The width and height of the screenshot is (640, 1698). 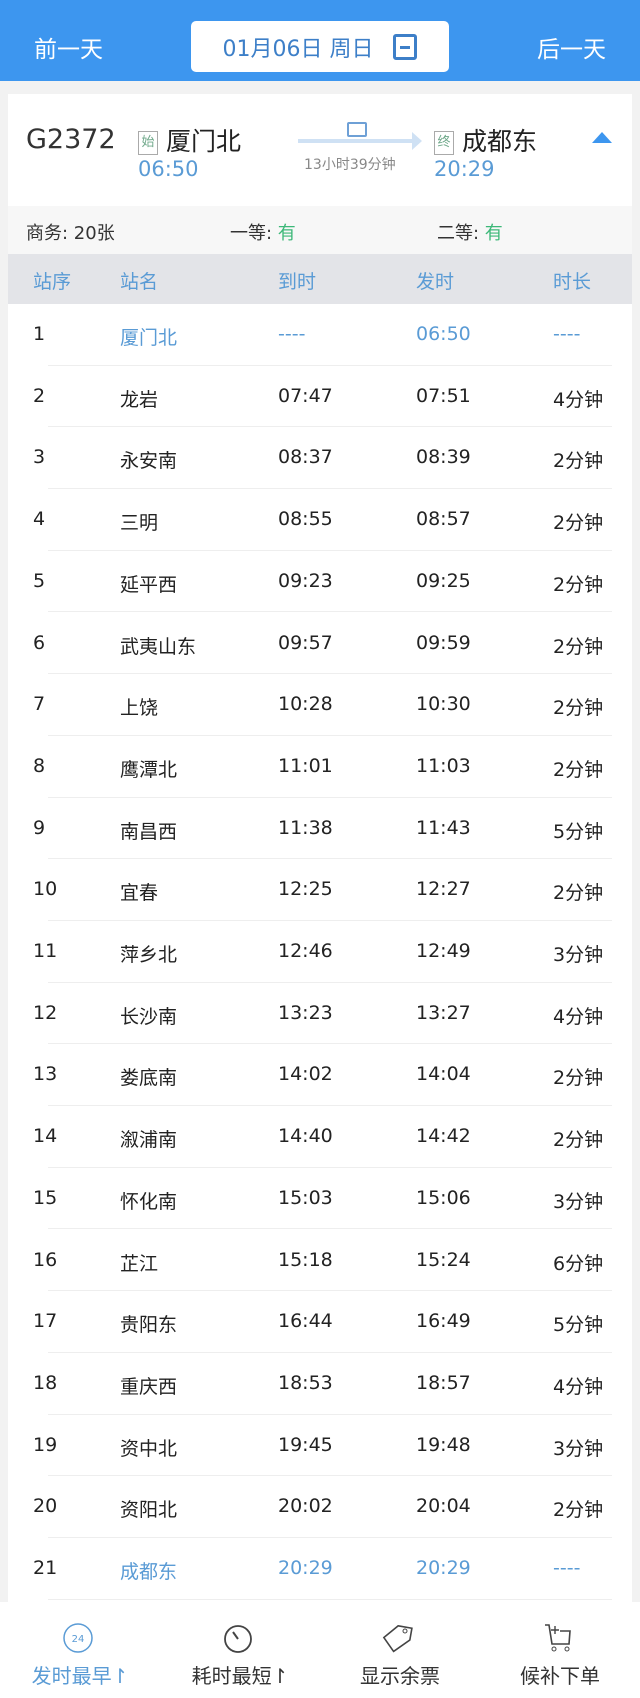 I want to click on row-seq: 17, so click(x=45, y=1321).